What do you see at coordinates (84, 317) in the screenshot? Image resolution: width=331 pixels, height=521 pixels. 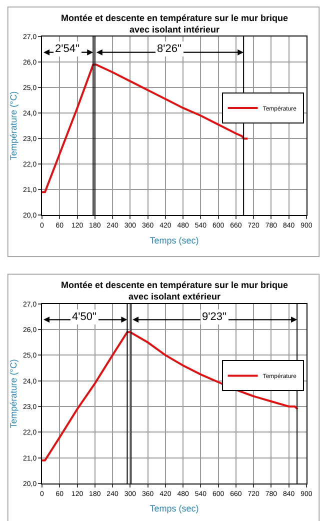 I see `annotation: 4'50''` at bounding box center [84, 317].